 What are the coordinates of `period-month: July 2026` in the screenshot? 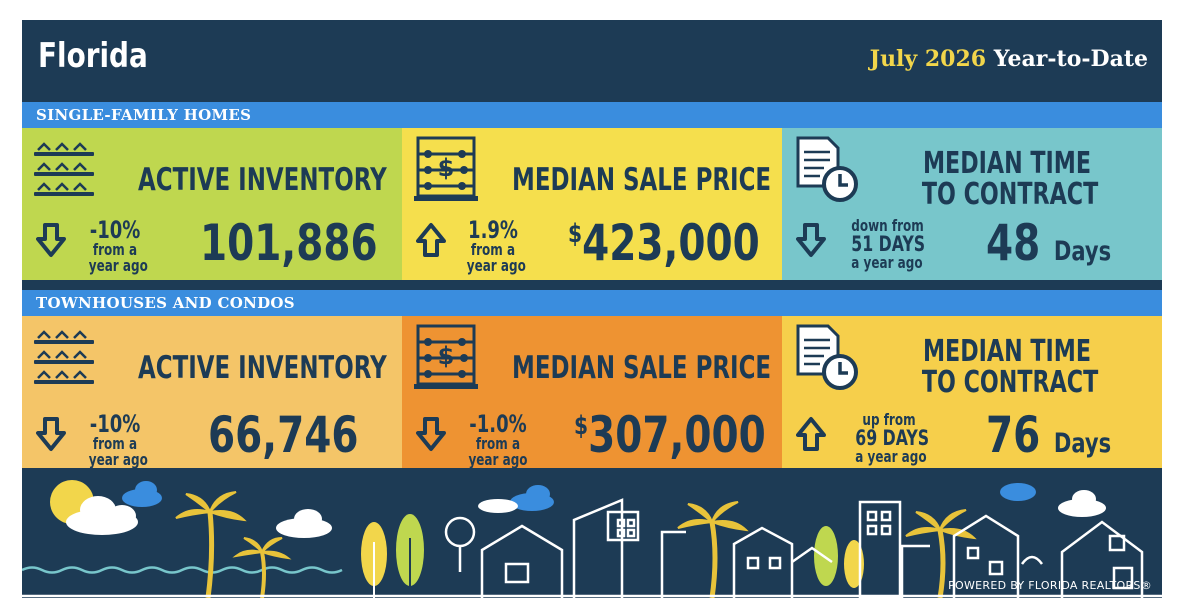 It's located at (928, 59).